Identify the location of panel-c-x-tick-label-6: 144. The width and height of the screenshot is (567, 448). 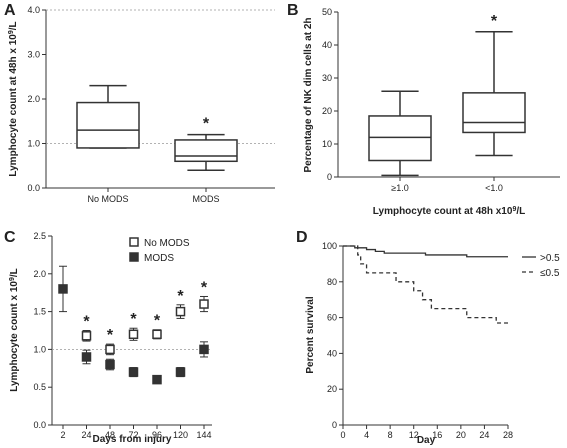
(203, 435).